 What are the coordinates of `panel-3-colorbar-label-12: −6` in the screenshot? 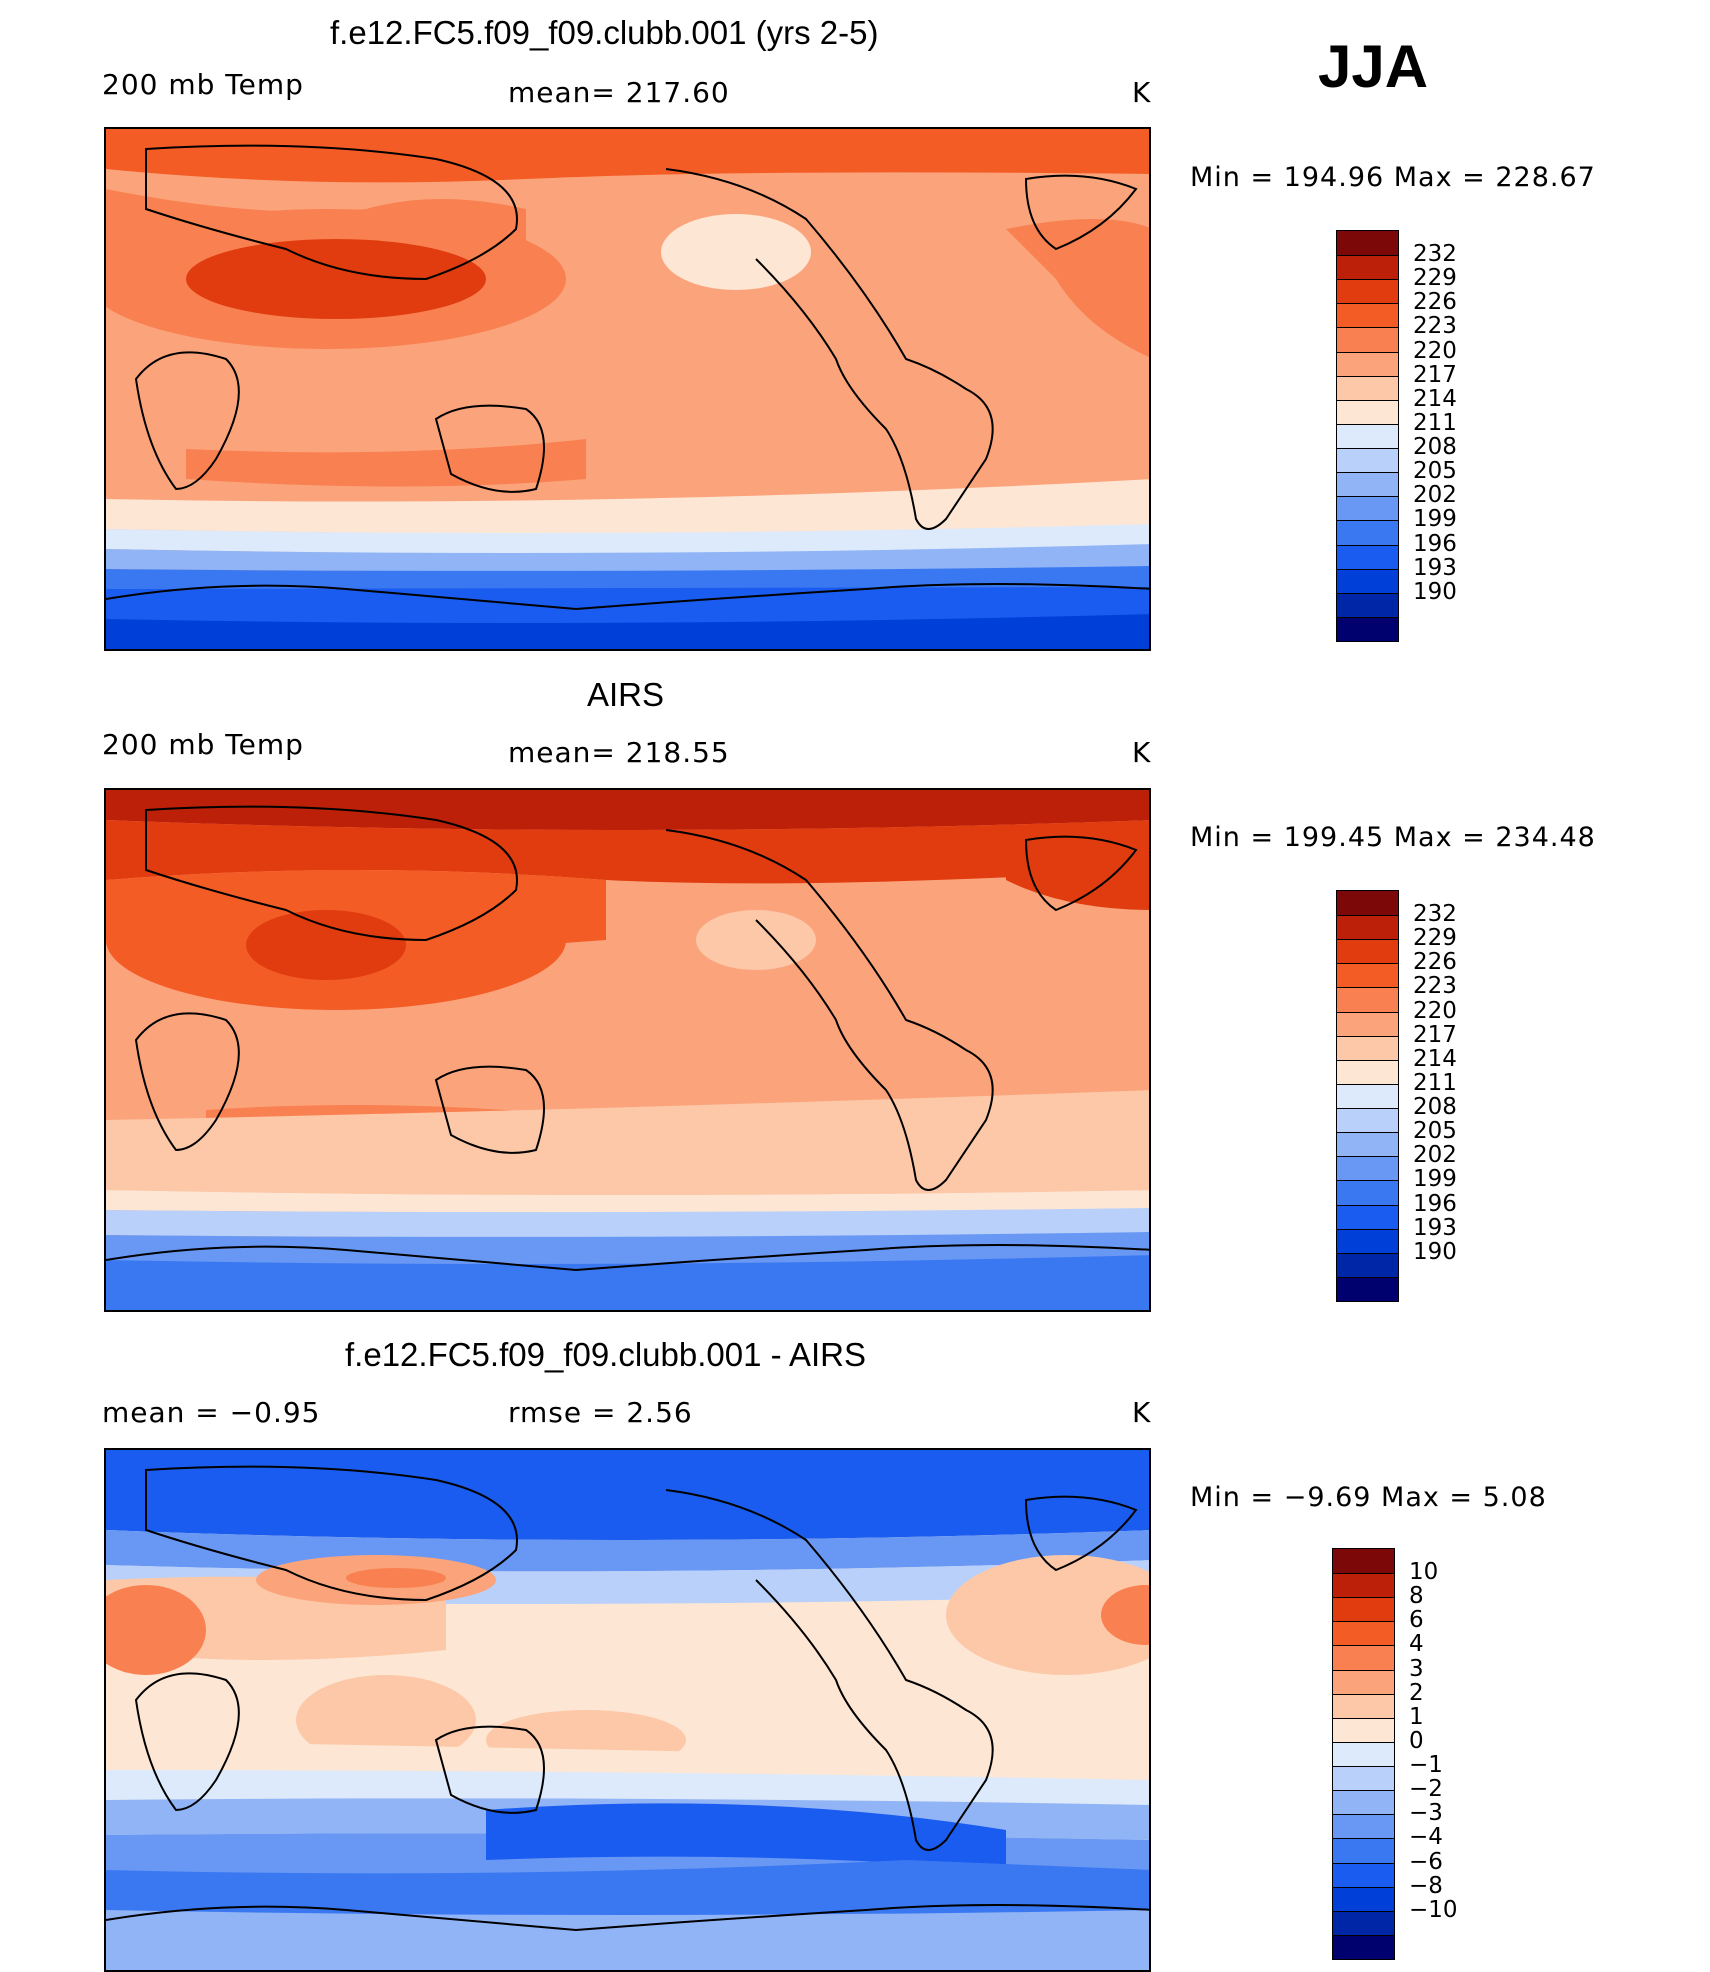 It's located at (1426, 1861).